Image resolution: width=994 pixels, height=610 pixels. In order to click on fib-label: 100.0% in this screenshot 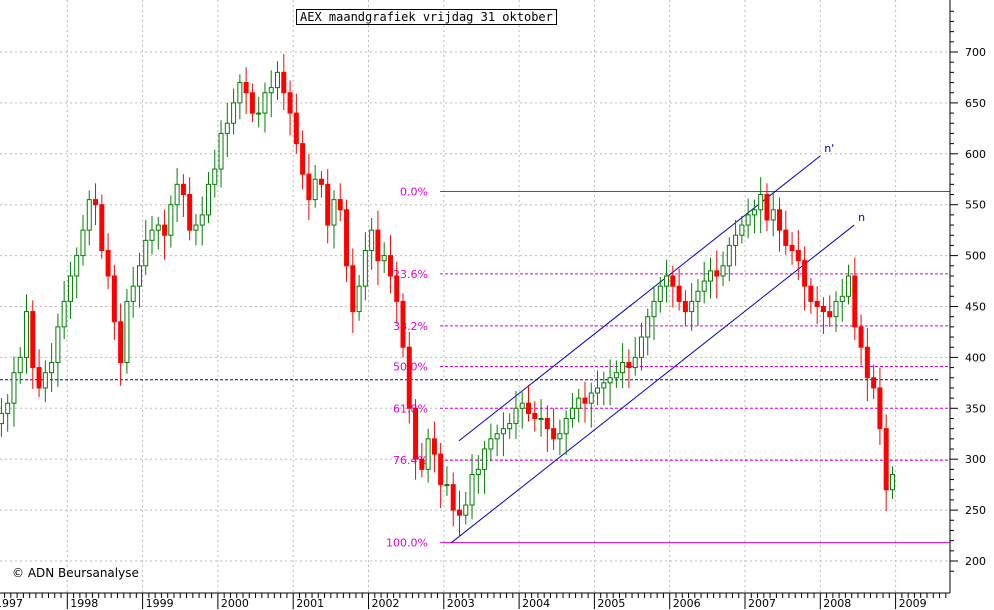, I will do `click(407, 543)`.